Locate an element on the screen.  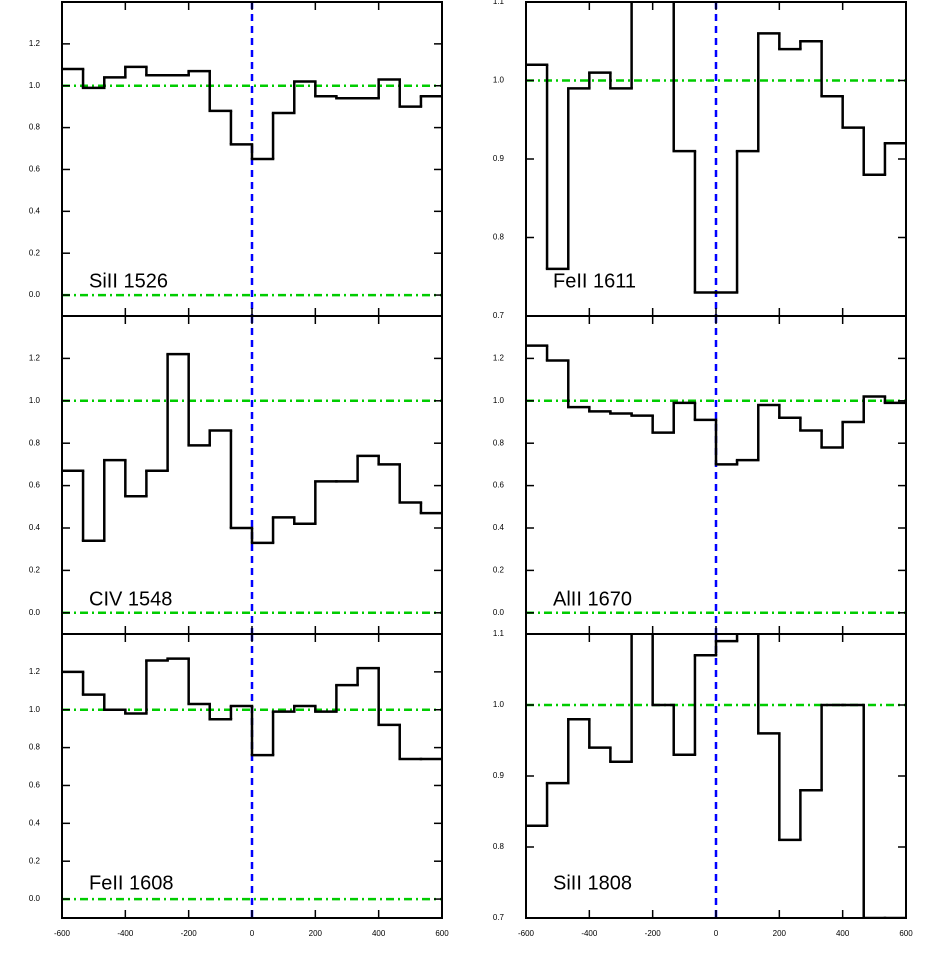
panel-label: AlII 1670 is located at coordinates (592, 599).